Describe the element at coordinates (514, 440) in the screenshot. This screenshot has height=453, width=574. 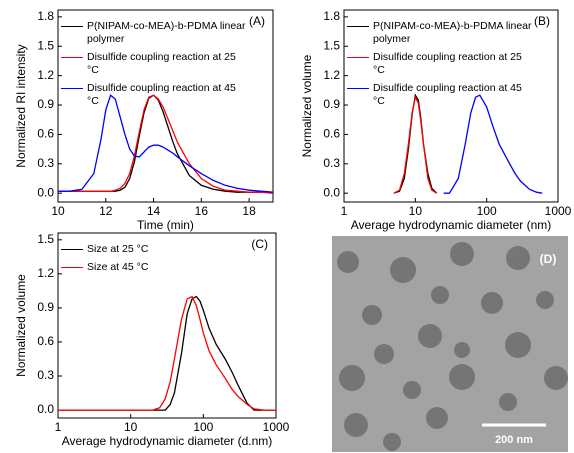
I see `scale-bar-label: 200 nm` at that location.